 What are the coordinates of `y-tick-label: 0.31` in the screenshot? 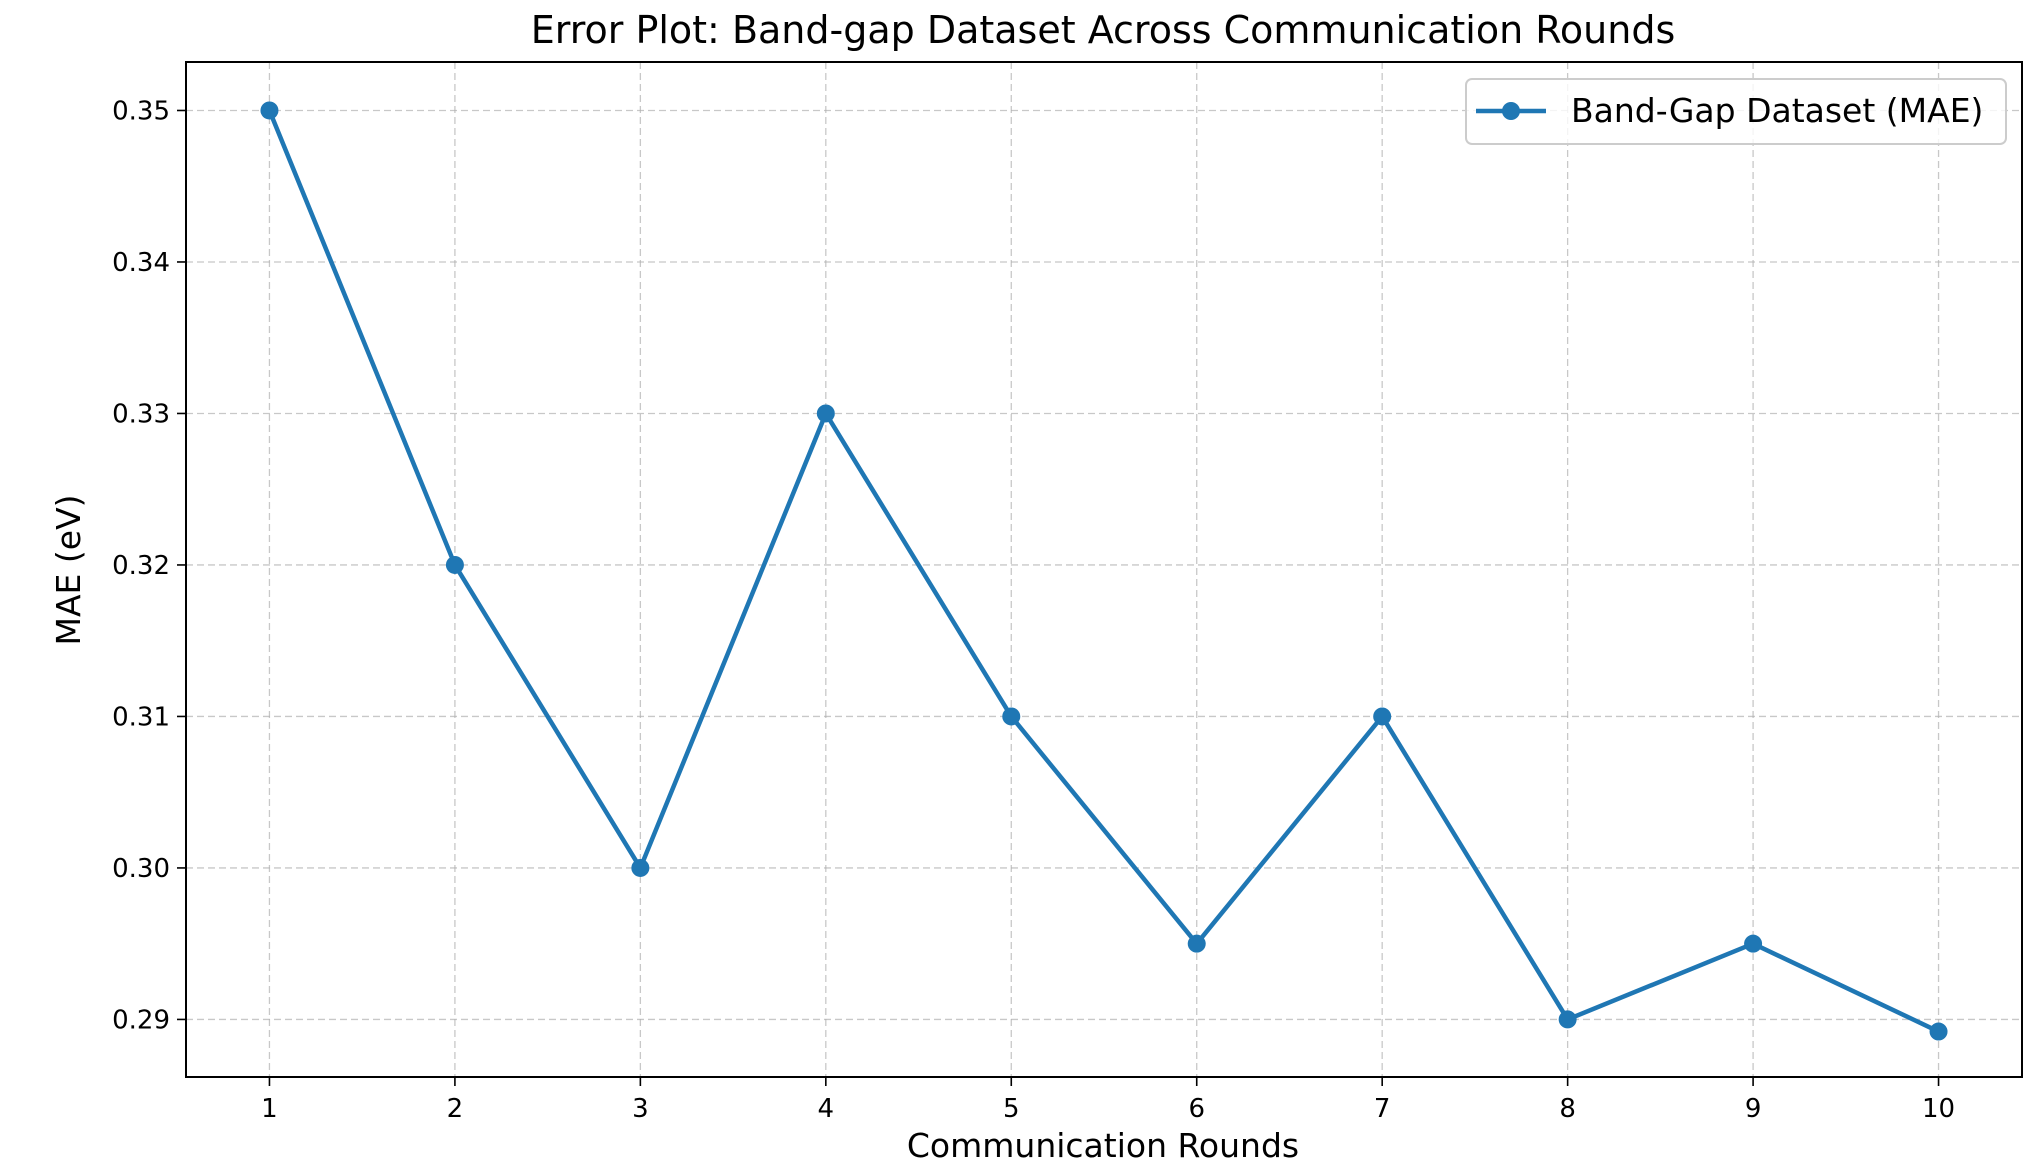 It's located at (141, 717).